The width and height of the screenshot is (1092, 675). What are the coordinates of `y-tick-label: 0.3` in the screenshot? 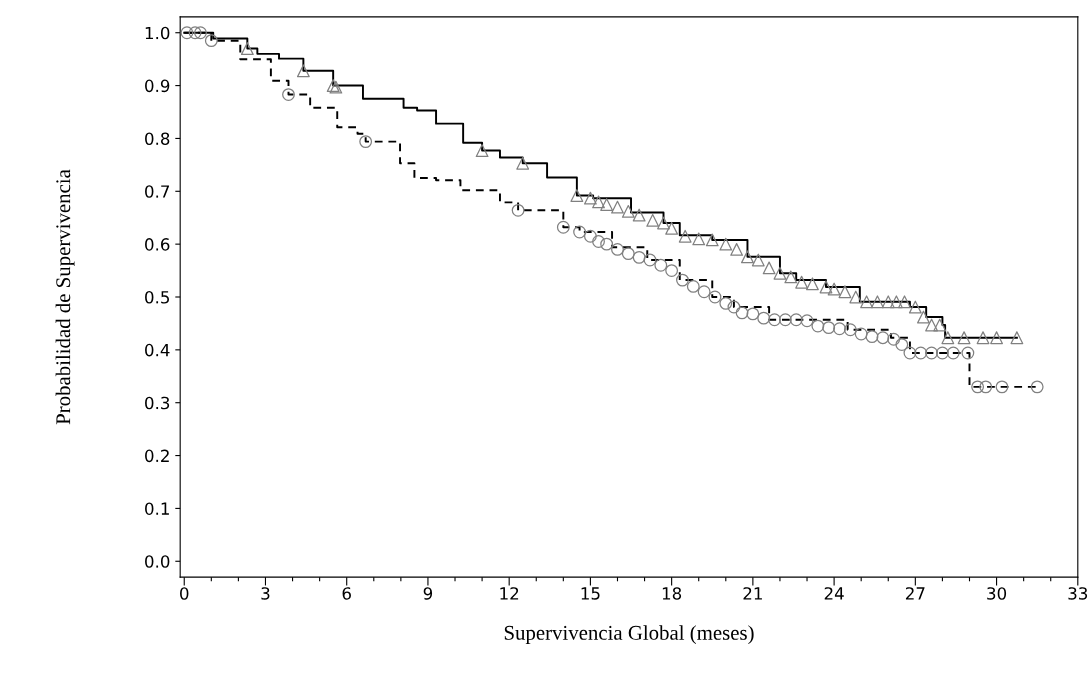 It's located at (157, 403).